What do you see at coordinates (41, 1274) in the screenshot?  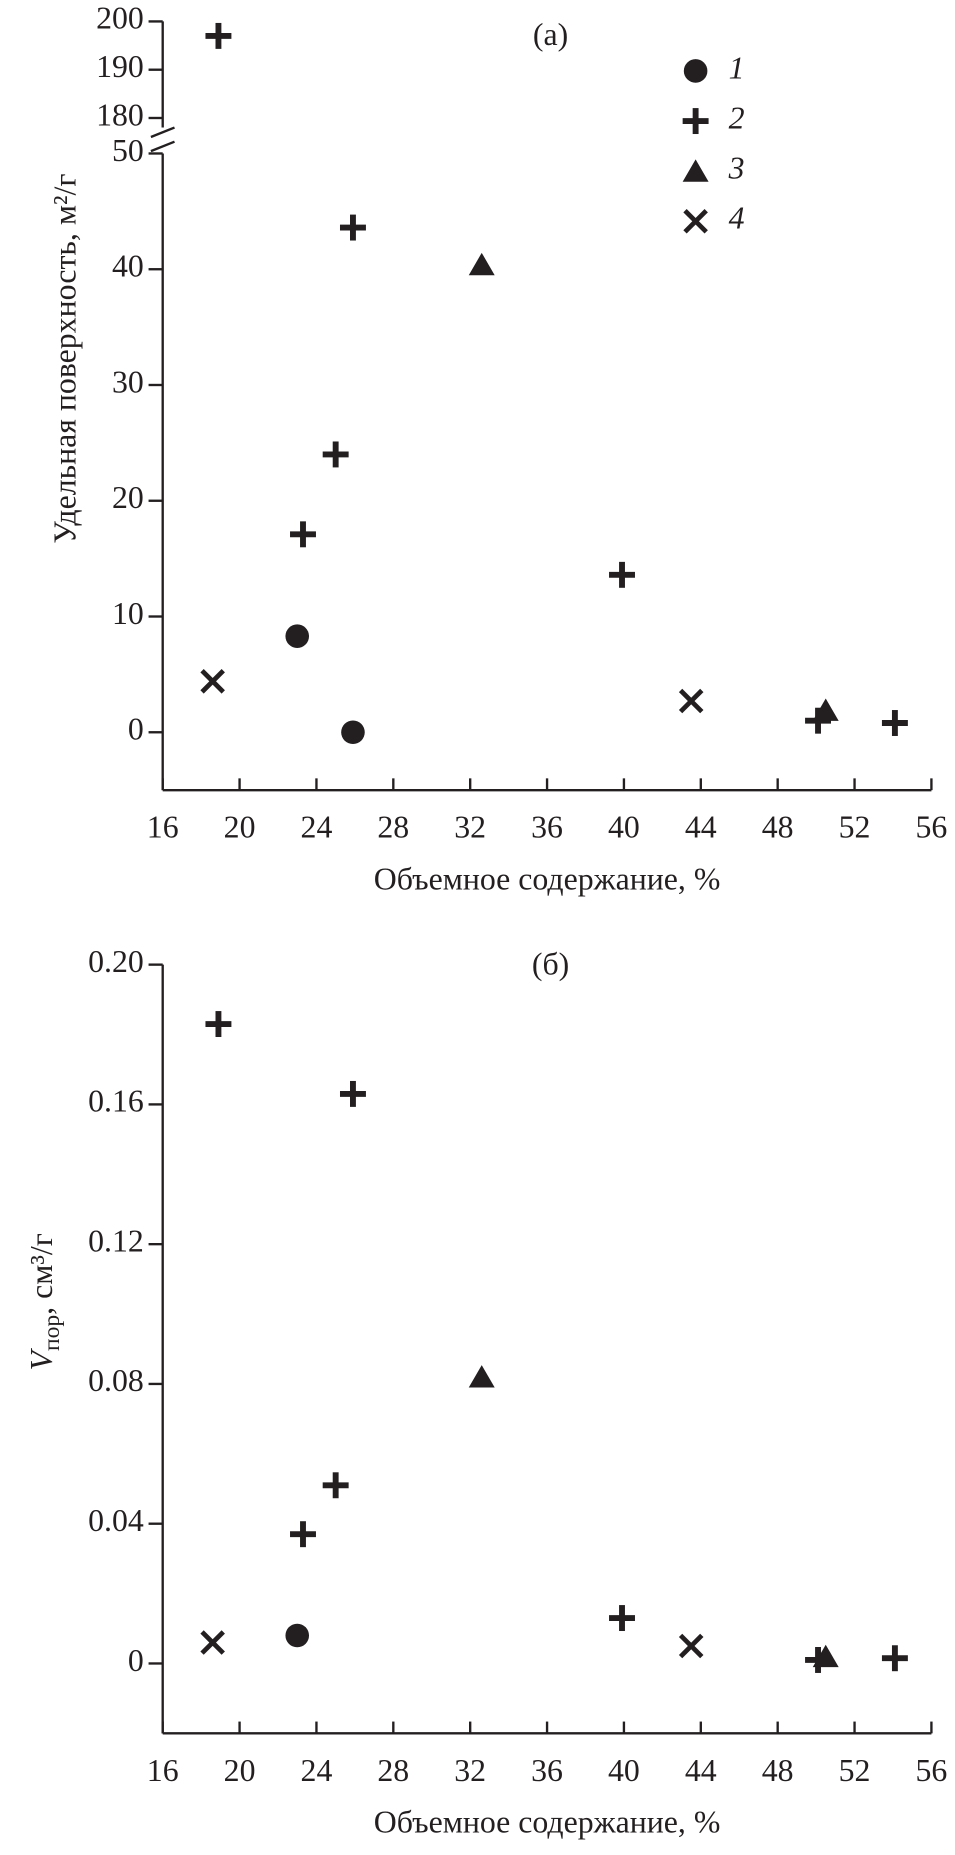 I see `y-label-text: , см³/г` at bounding box center [41, 1274].